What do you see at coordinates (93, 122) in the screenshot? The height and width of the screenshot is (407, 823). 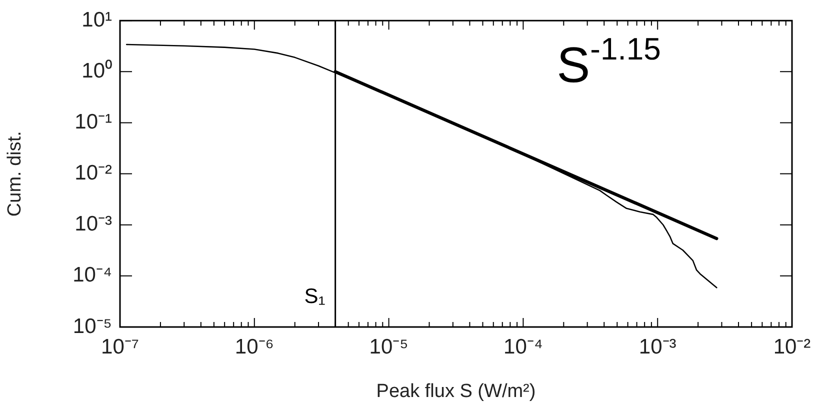 I see `y-tick-label: 10⁻¹` at bounding box center [93, 122].